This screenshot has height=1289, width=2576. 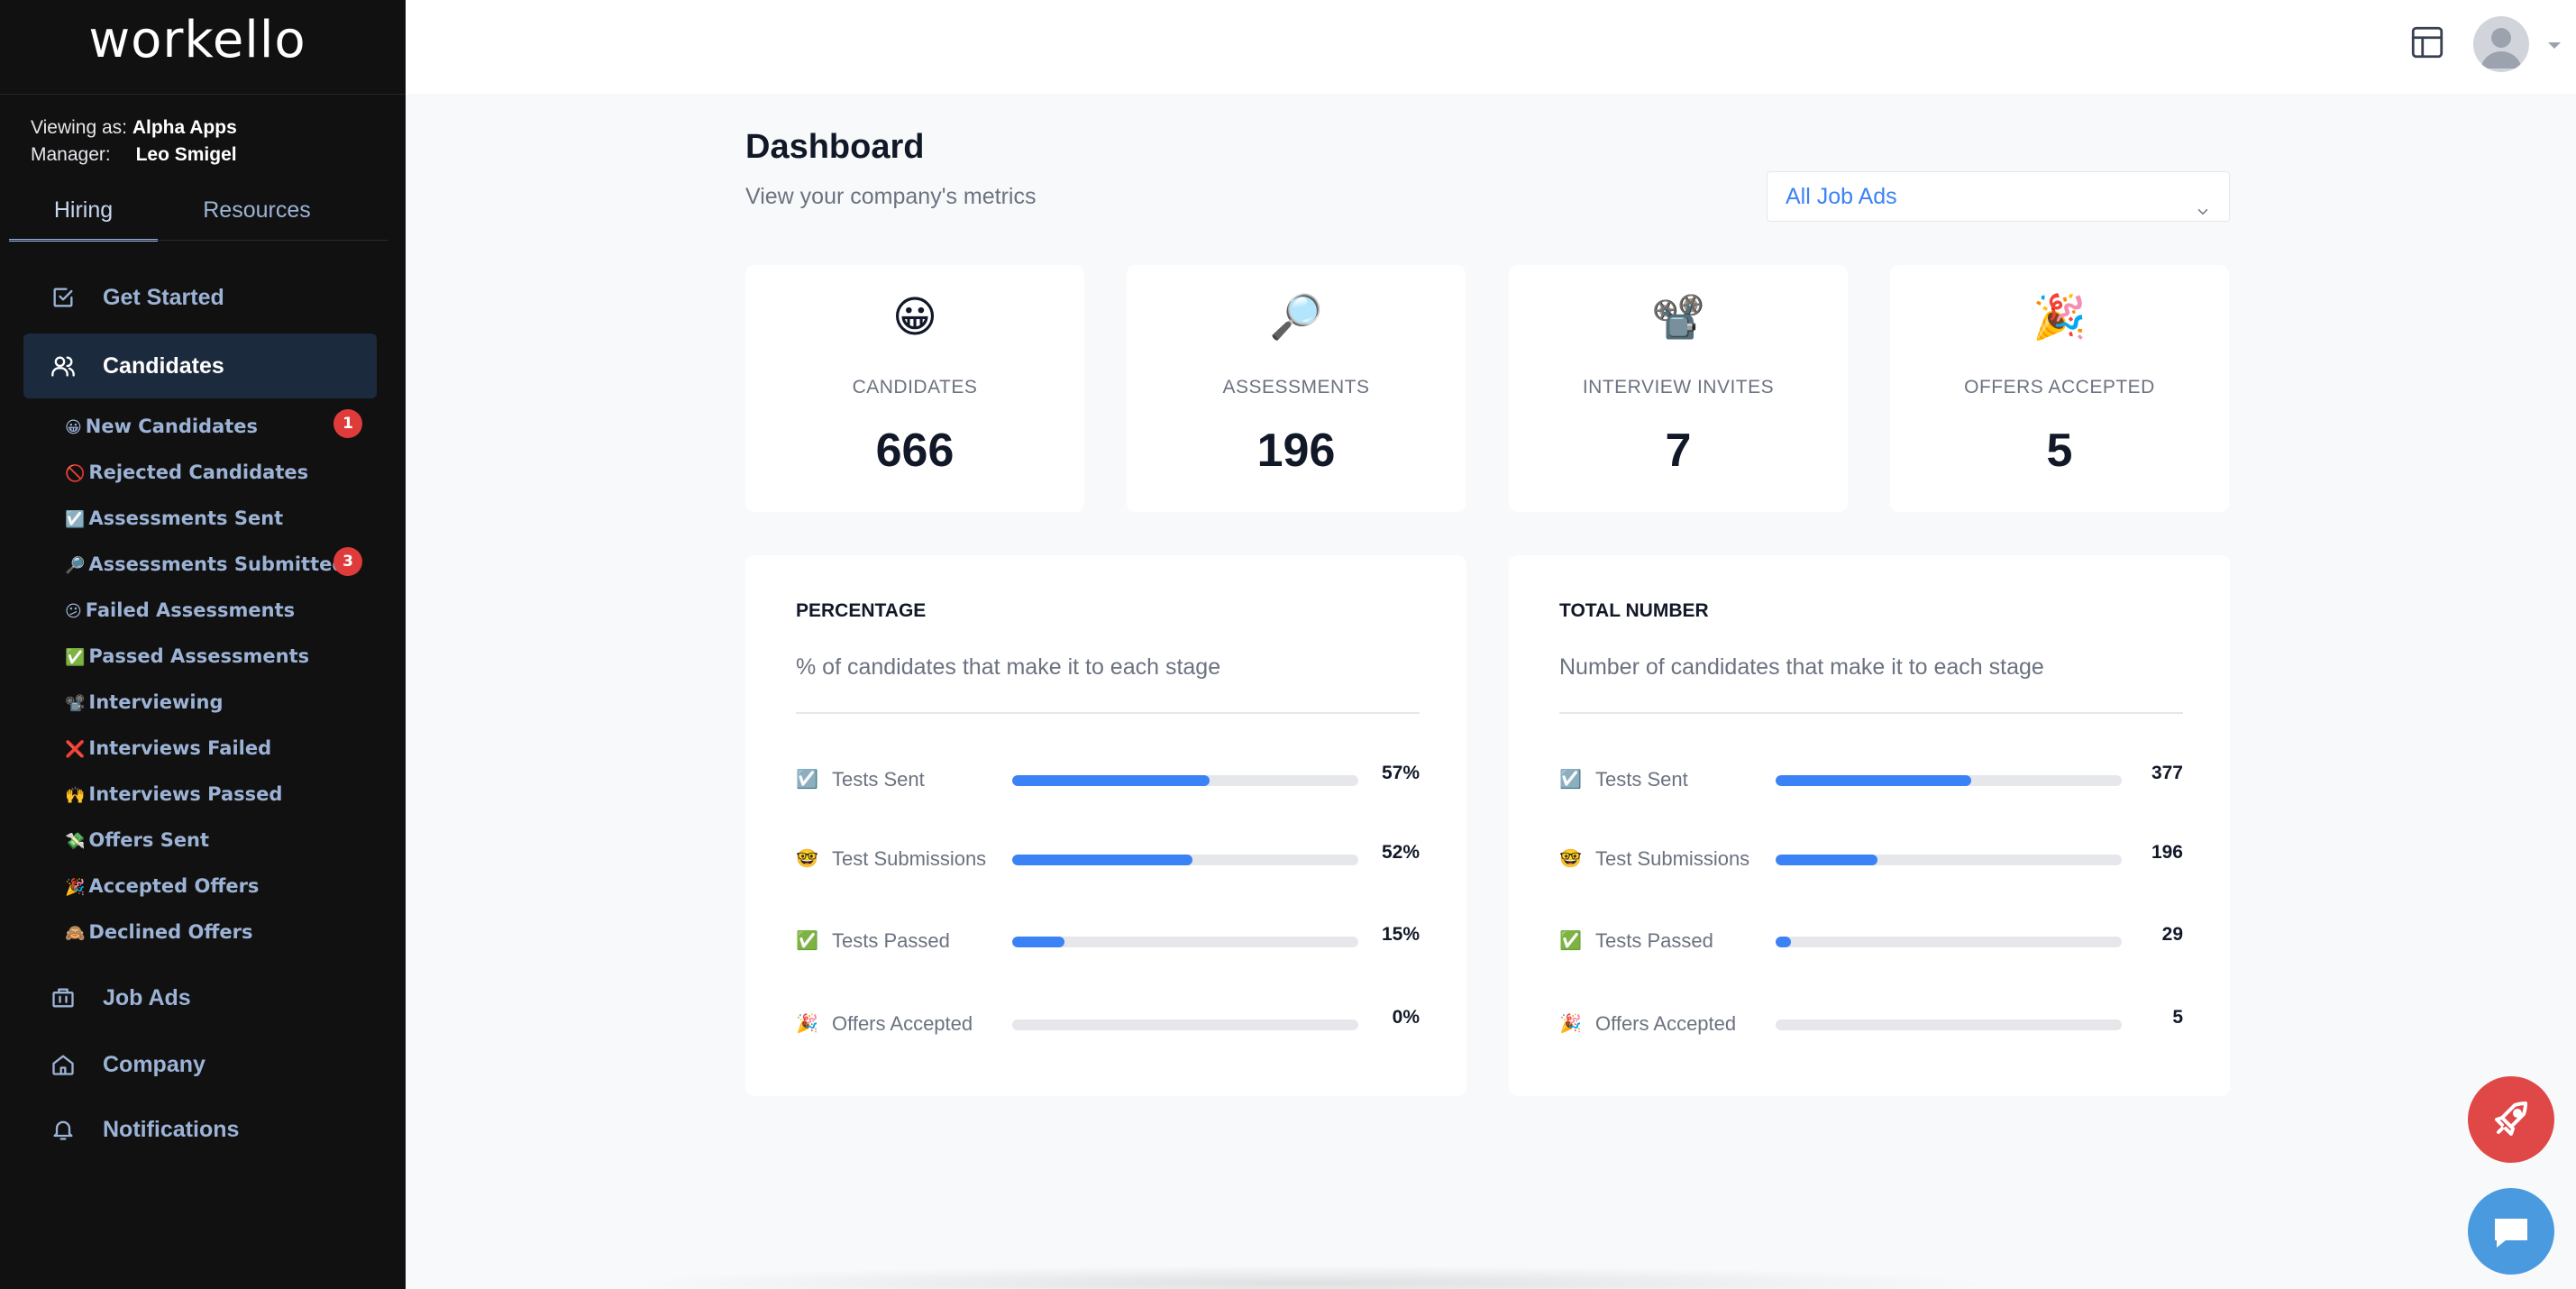 I want to click on emoji-icon: 🔎, so click(x=75, y=565).